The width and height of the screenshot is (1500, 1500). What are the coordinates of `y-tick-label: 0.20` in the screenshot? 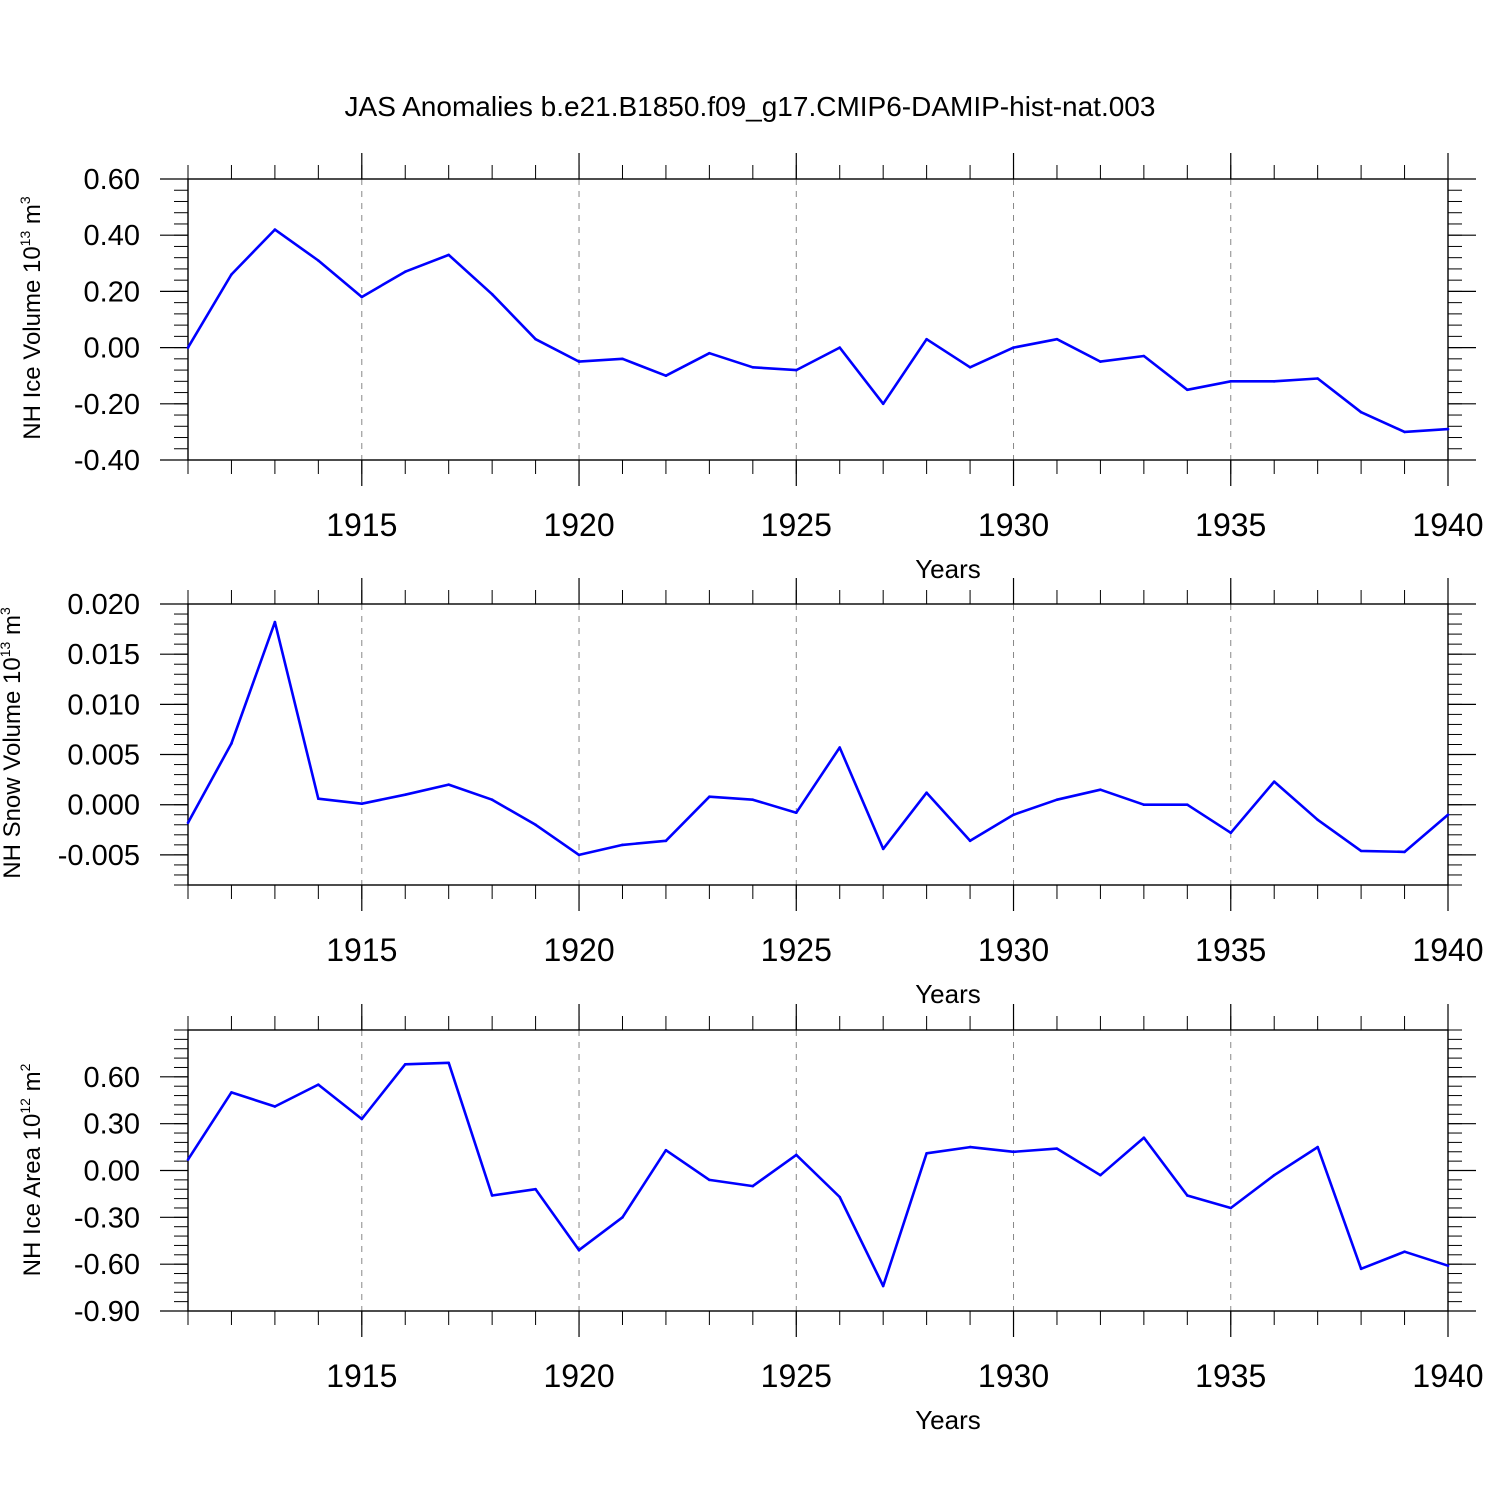 It's located at (112, 292).